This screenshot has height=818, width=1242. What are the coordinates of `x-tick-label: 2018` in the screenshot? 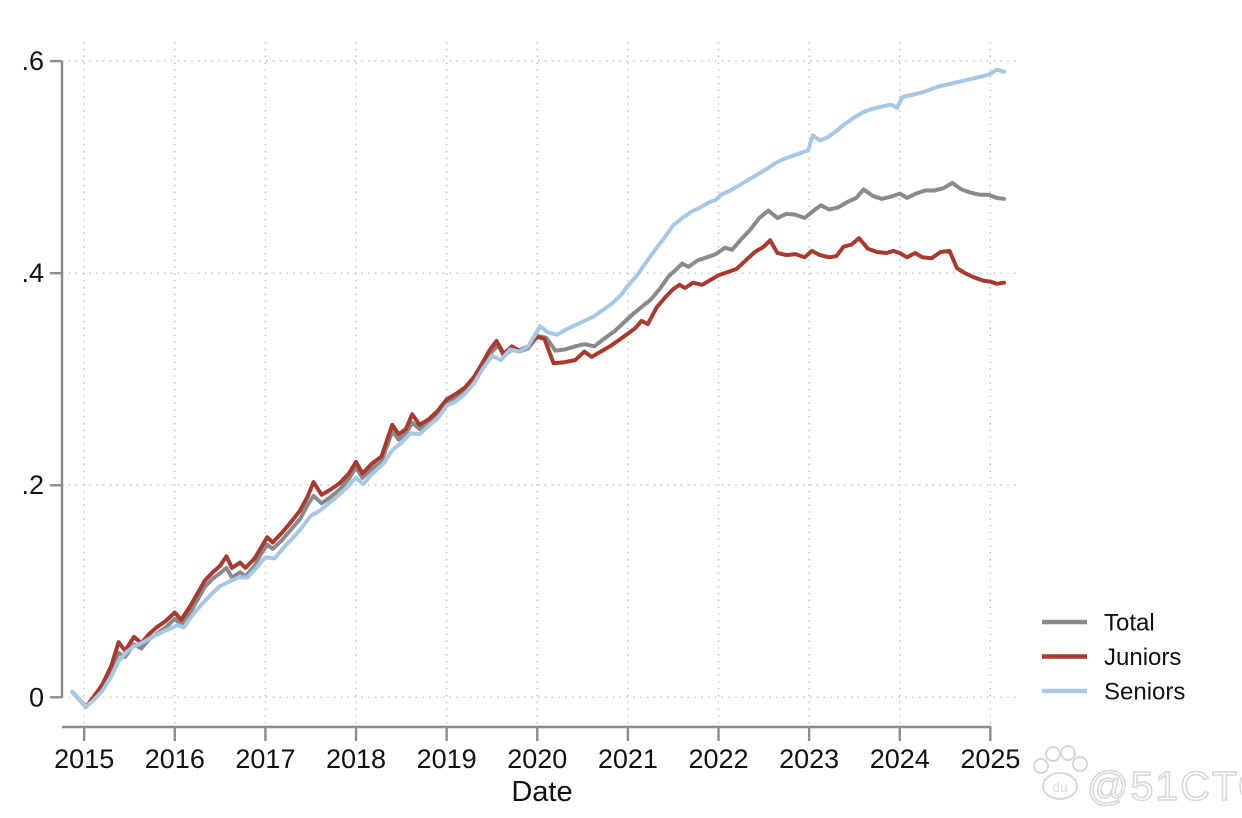 It's located at (356, 759).